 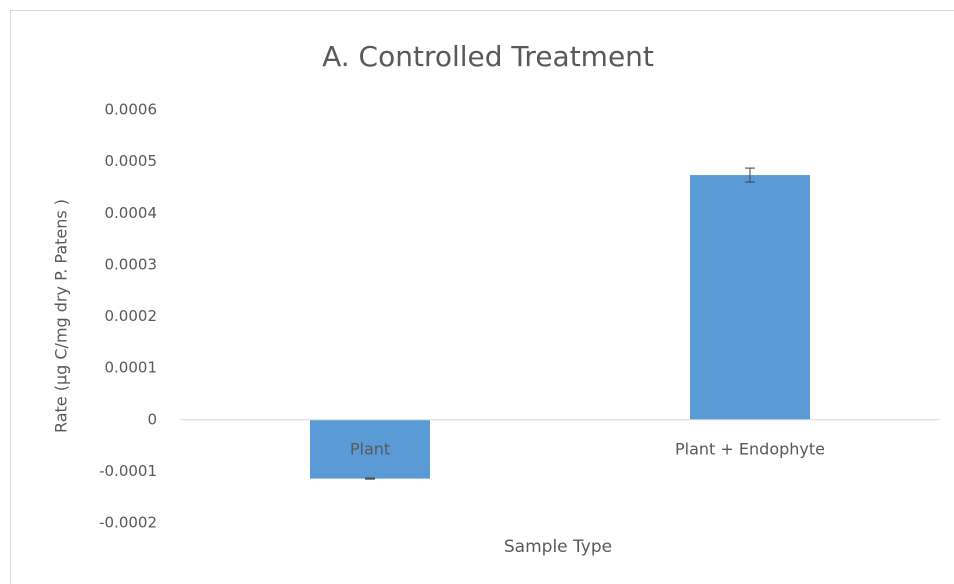 I want to click on y-tick-label: 0.0004, so click(x=131, y=213).